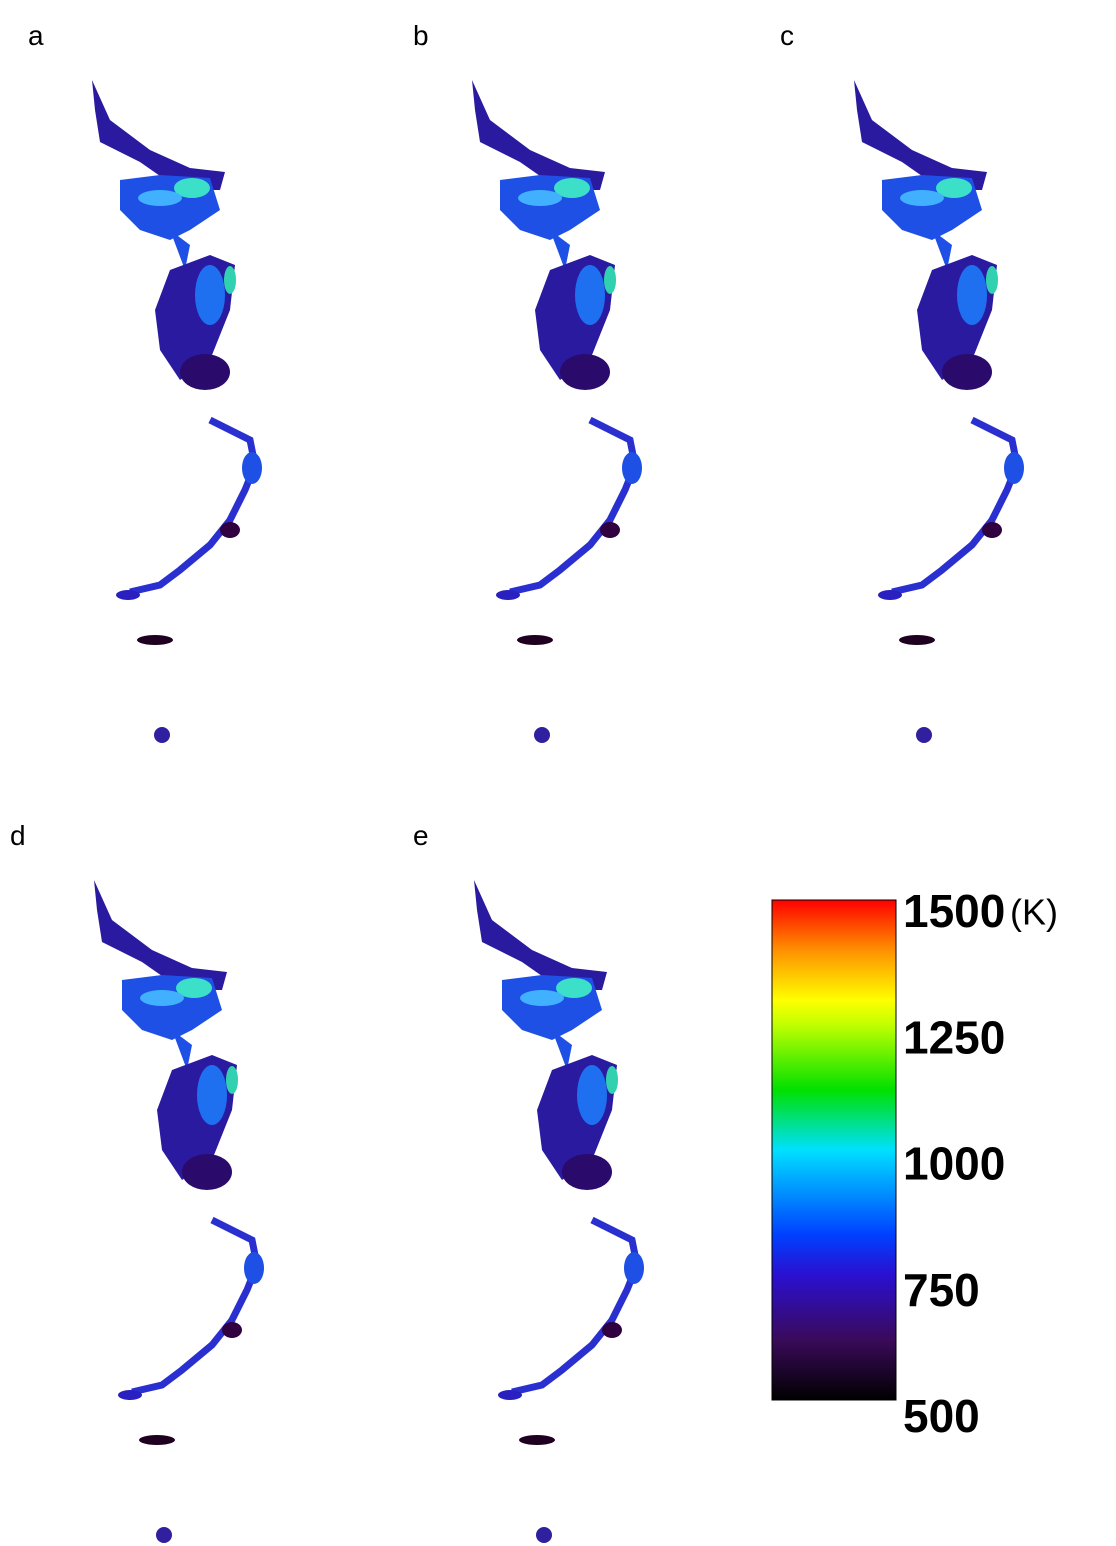 The image size is (1116, 1546). What do you see at coordinates (18, 835) in the screenshot?
I see `panel-label: d` at bounding box center [18, 835].